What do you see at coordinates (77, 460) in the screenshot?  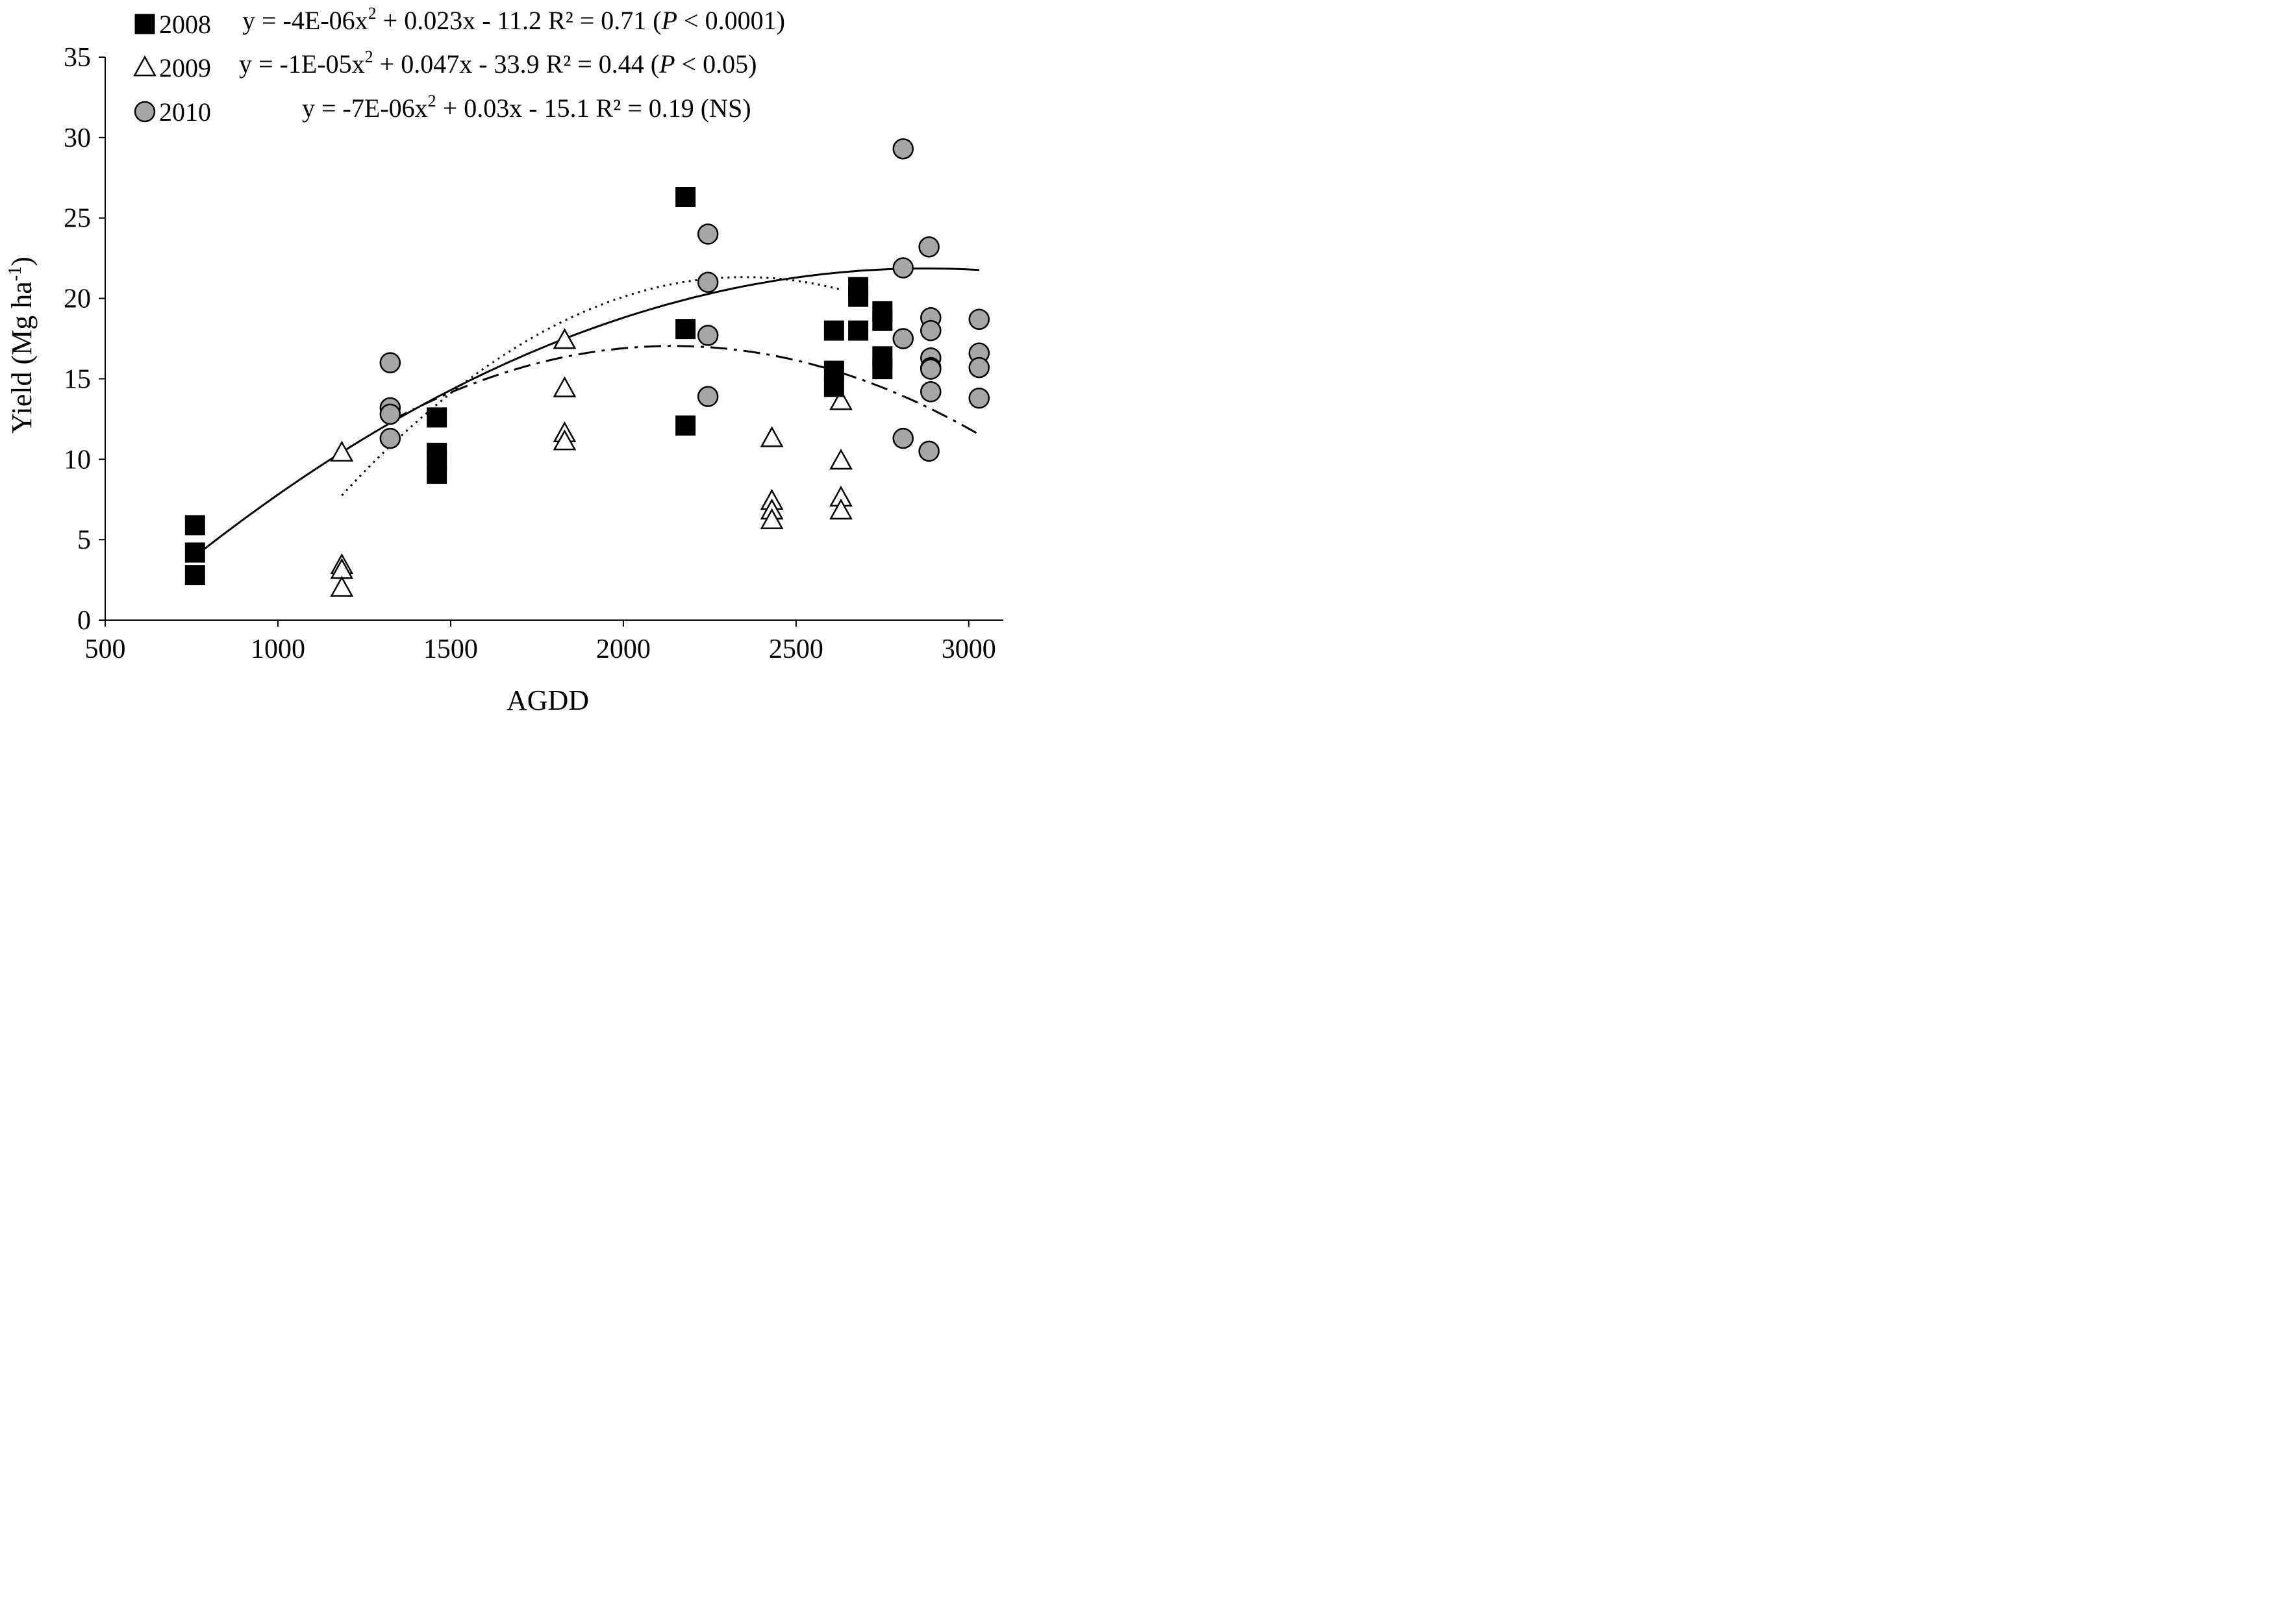 I see `y-tick-label: 10` at bounding box center [77, 460].